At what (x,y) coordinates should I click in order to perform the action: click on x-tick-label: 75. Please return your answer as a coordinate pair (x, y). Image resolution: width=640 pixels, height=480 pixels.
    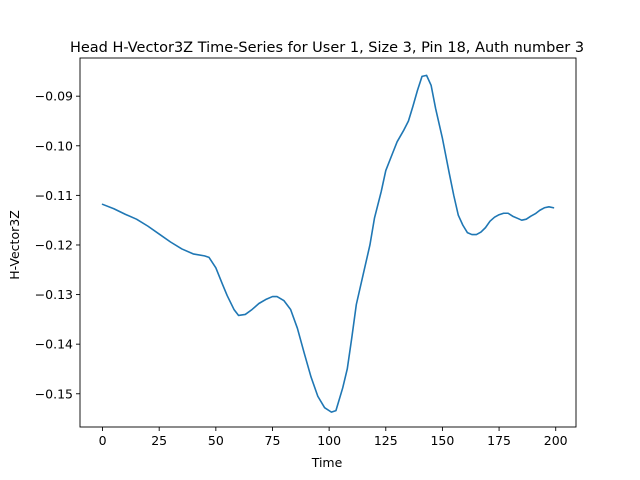
    Looking at the image, I should click on (273, 440).